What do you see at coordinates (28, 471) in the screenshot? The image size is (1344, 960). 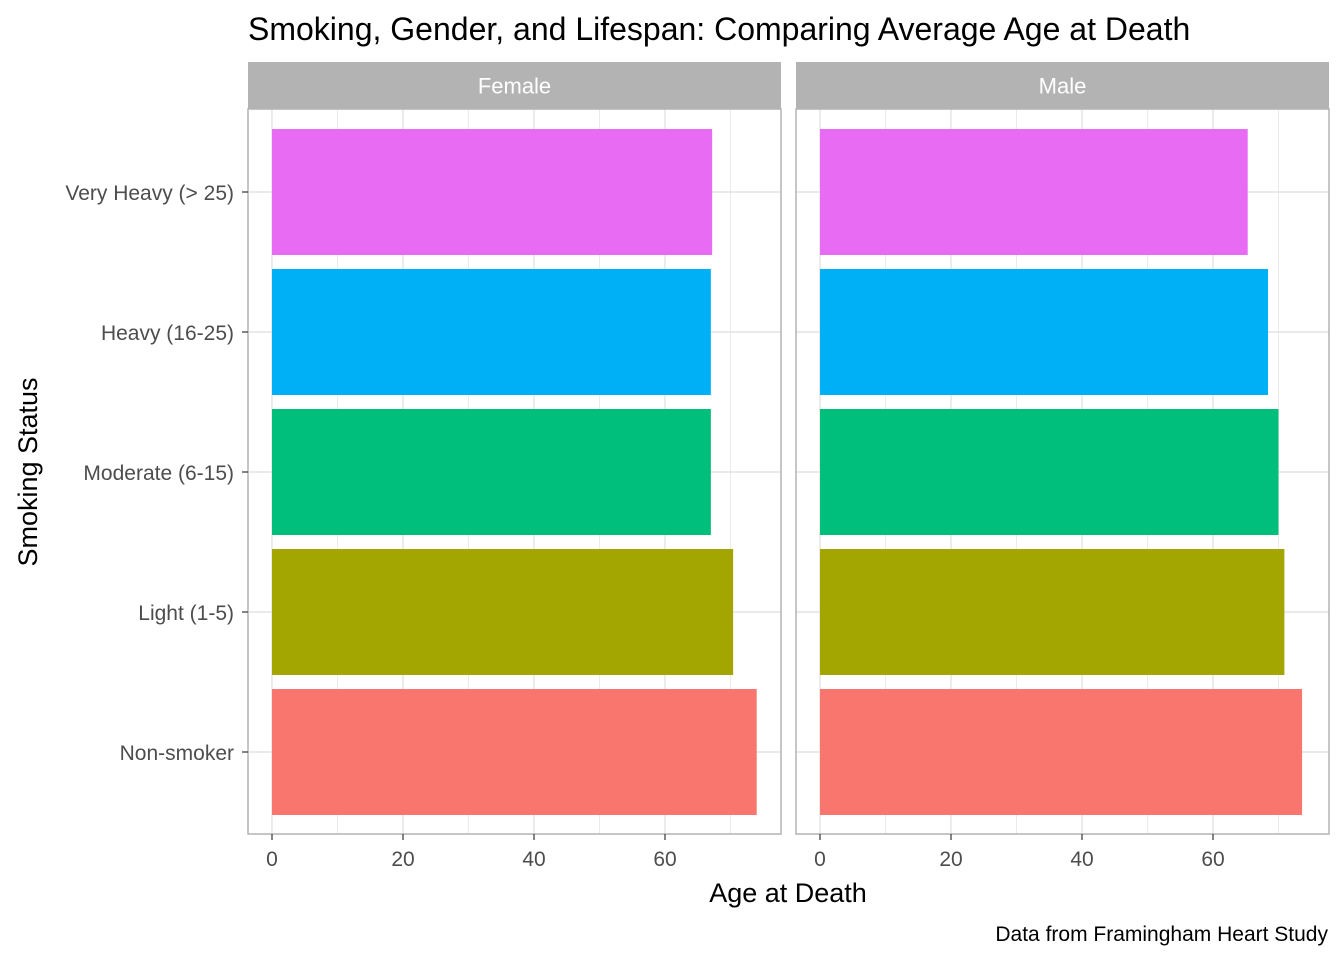 I see `y-axis-title: Smoking Status` at bounding box center [28, 471].